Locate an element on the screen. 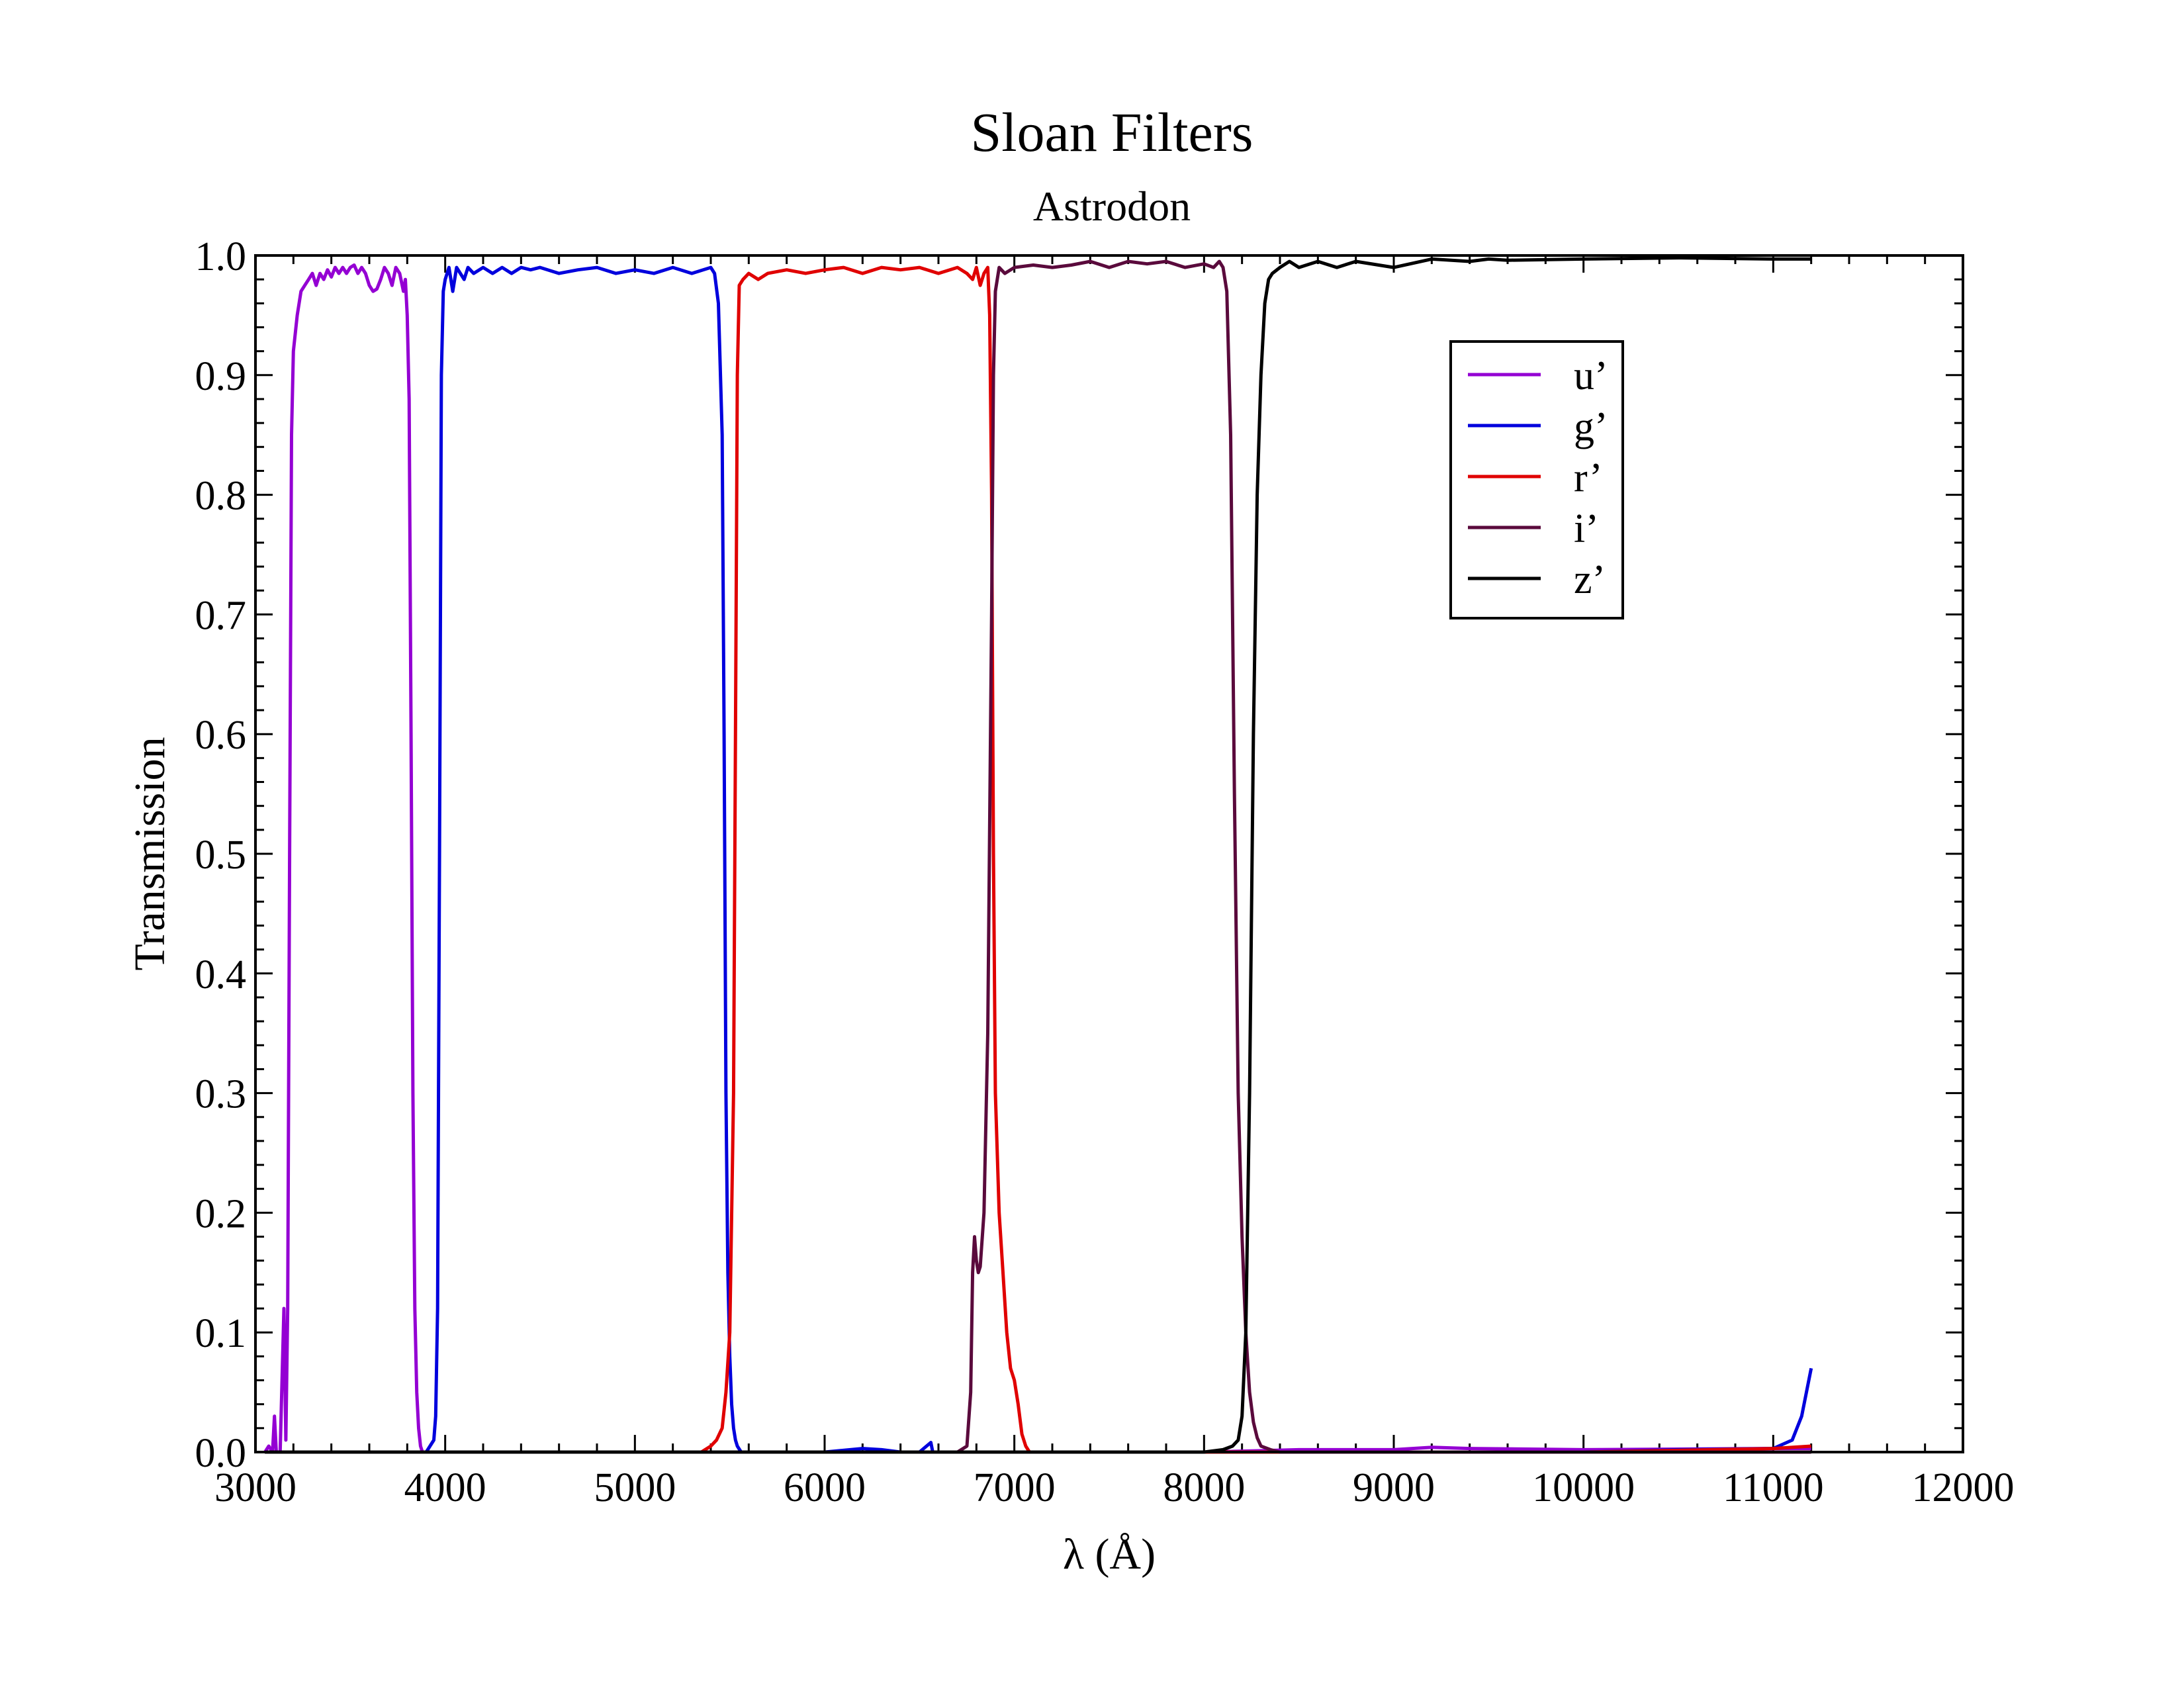 This screenshot has width=2184, height=1691. y-tick-label: 0.0 is located at coordinates (221, 1454).